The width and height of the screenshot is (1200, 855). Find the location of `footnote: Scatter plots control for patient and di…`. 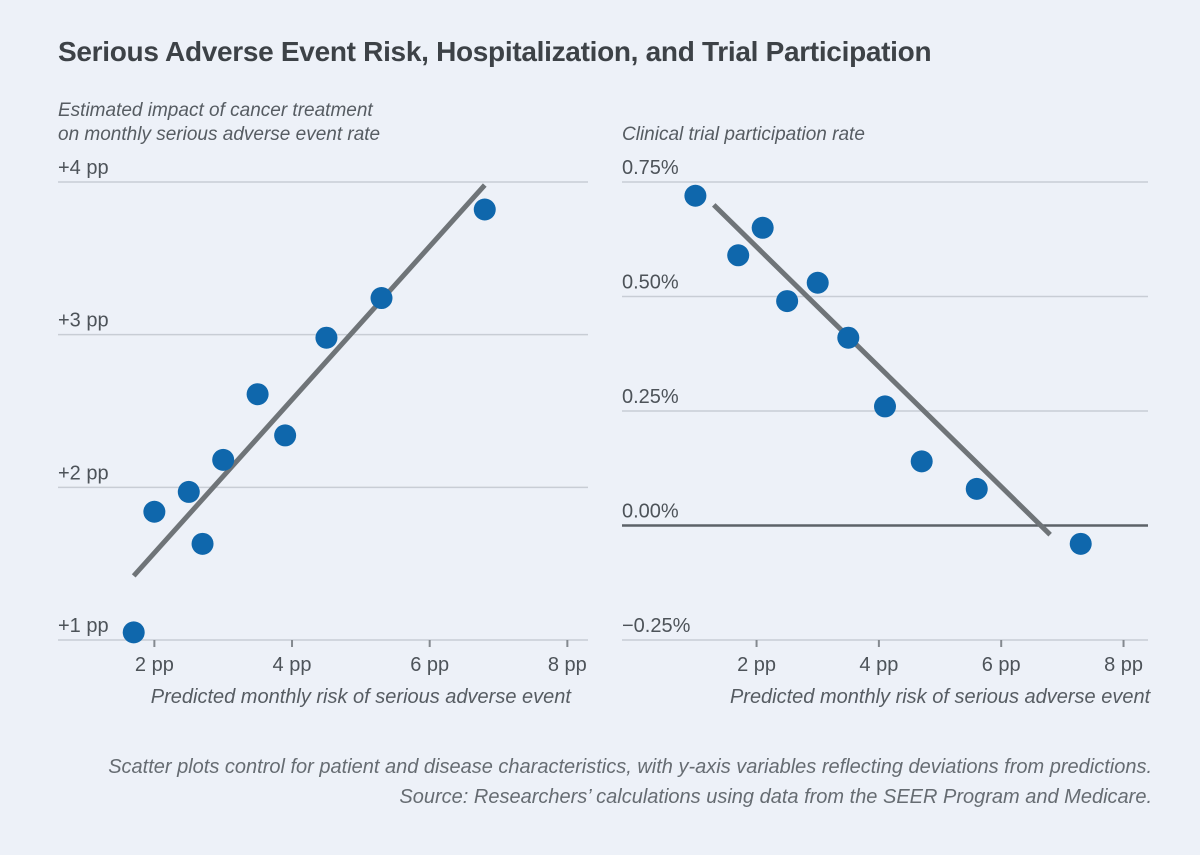

footnote: Scatter plots control for patient and di… is located at coordinates (630, 782).